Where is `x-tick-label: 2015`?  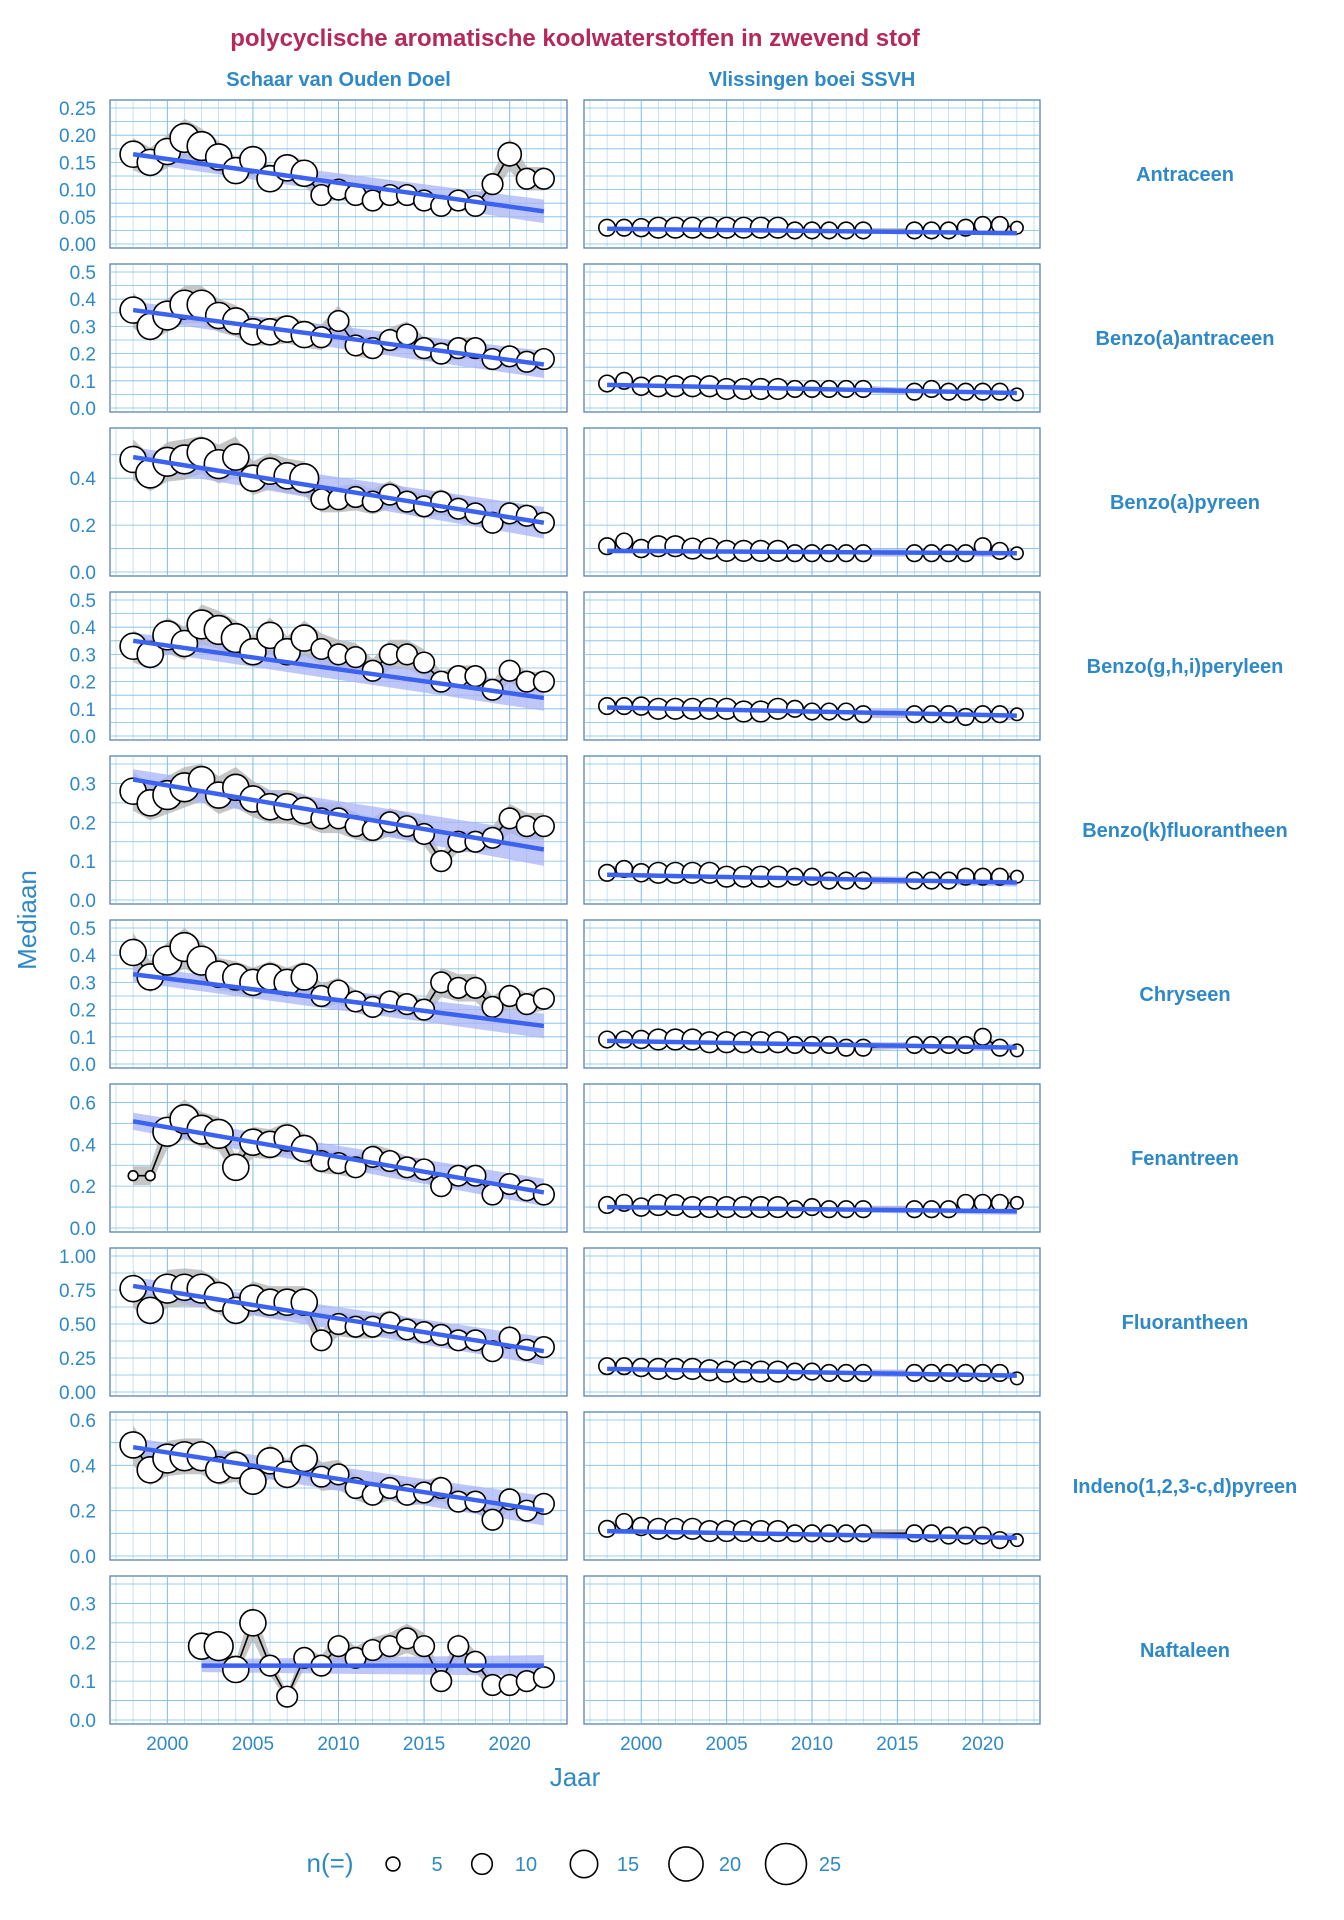 x-tick-label: 2015 is located at coordinates (424, 1744).